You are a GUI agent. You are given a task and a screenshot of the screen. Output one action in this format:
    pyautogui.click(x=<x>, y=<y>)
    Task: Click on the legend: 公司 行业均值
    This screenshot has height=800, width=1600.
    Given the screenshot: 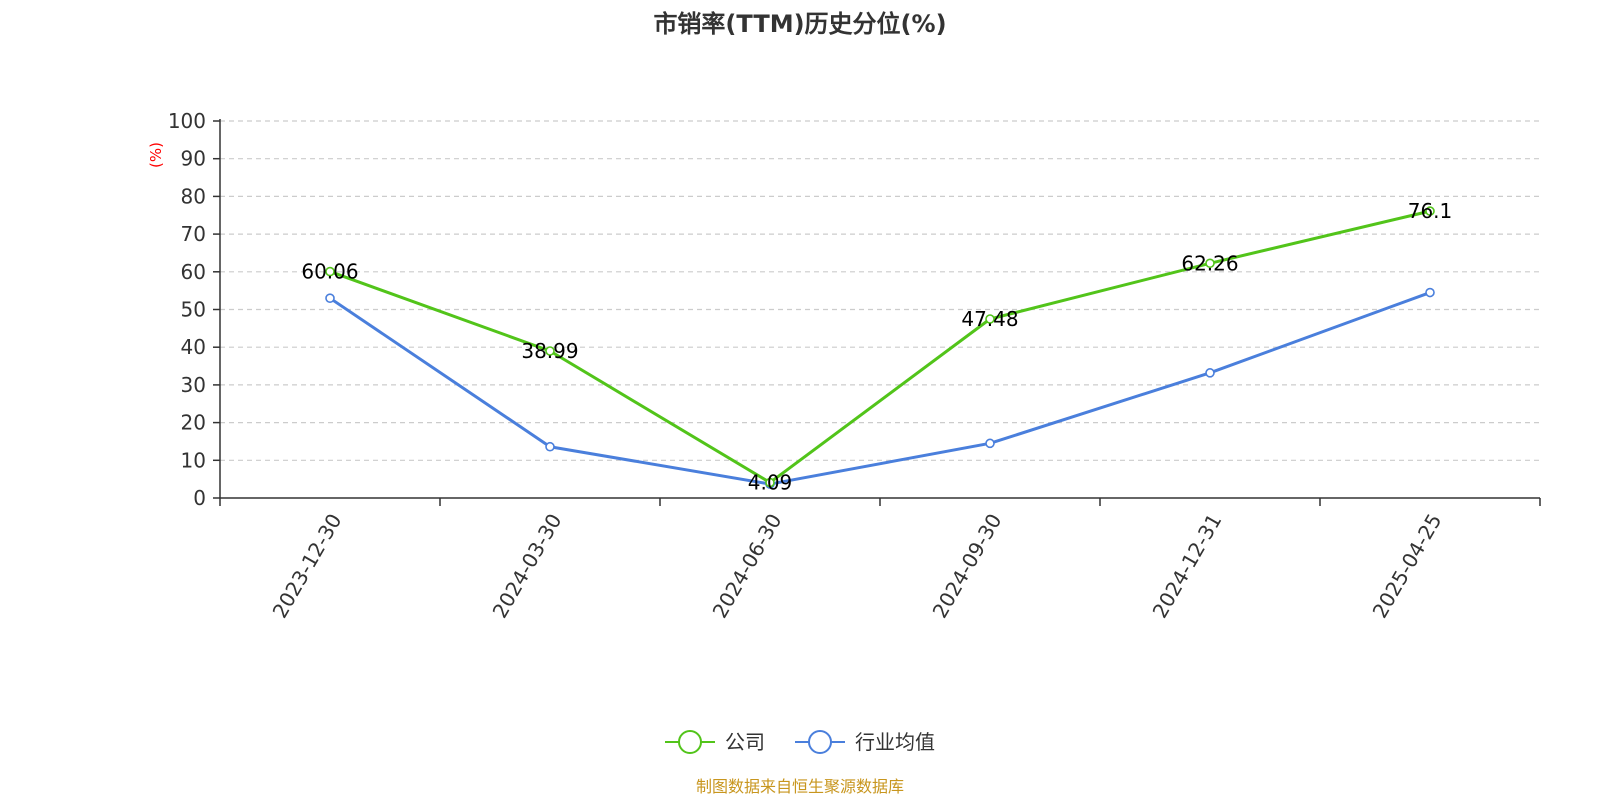 What is the action you would take?
    pyautogui.click(x=800, y=742)
    